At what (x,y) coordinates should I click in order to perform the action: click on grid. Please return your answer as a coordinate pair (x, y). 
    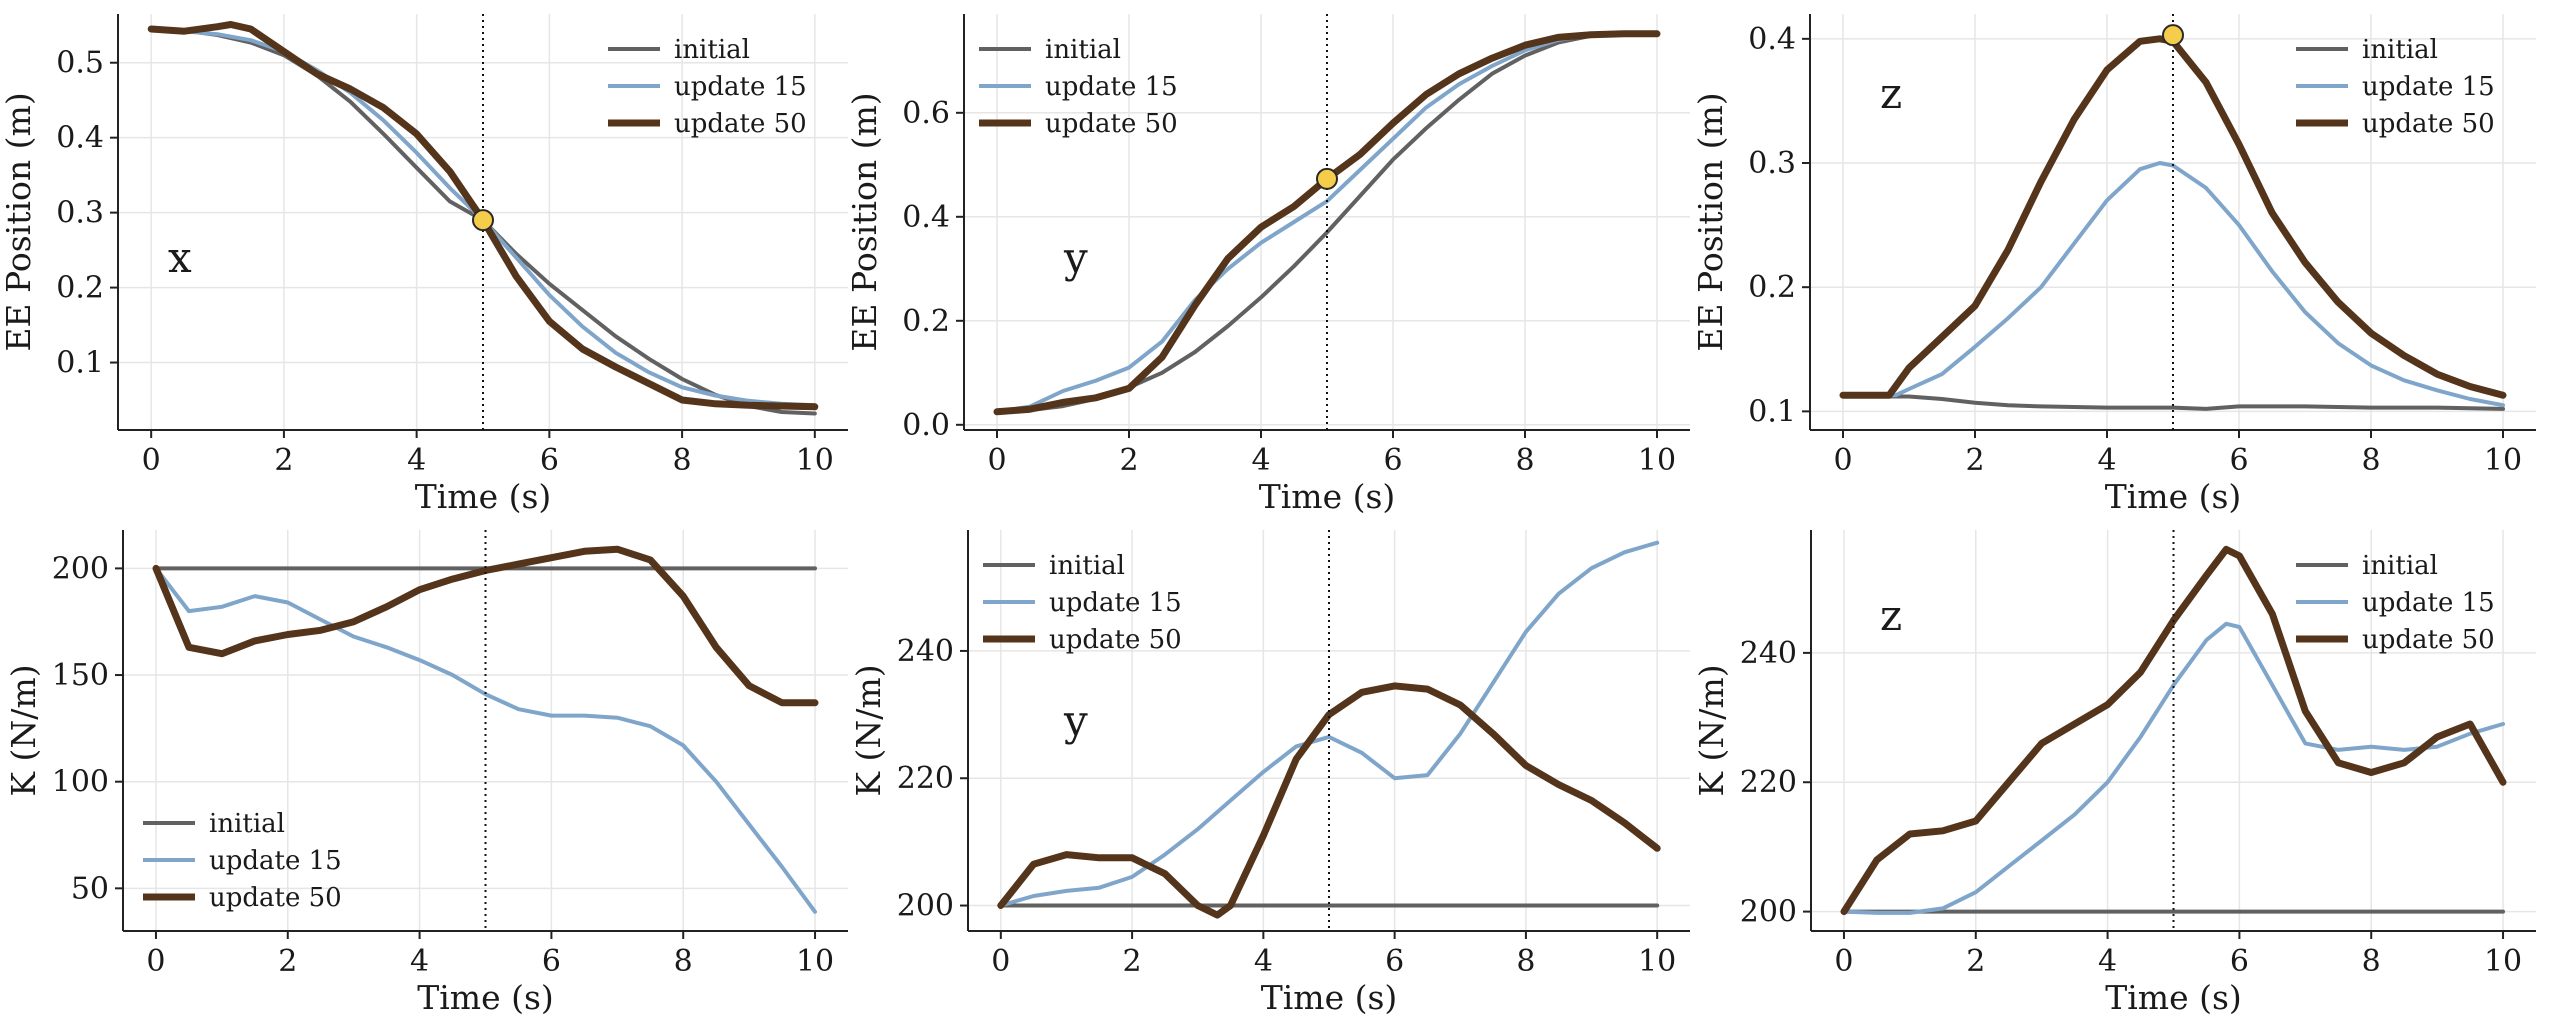
    Looking at the image, I should click on (2173, 222).